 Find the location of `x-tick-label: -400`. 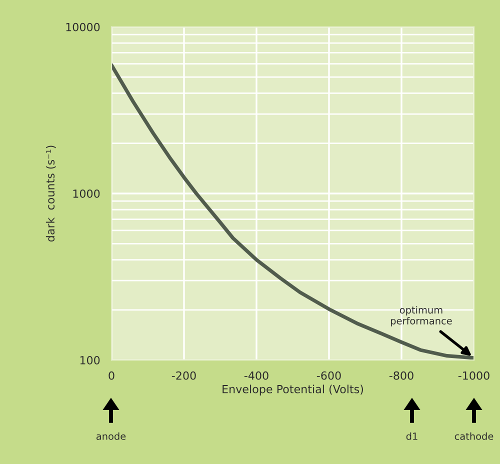

x-tick-label: -400 is located at coordinates (256, 375).